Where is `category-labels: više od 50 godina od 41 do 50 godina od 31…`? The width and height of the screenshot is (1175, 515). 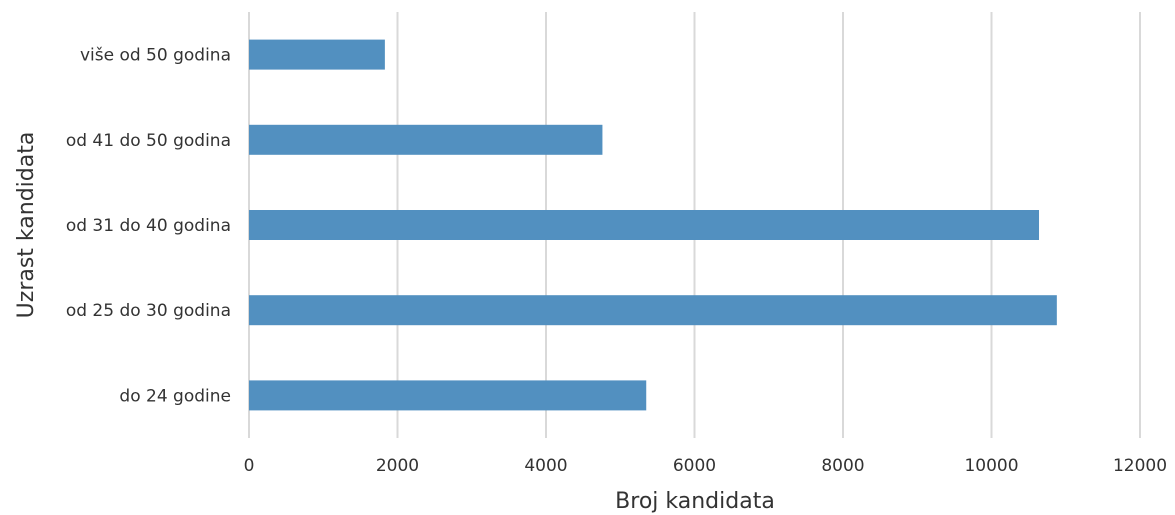
category-labels: više od 50 godina od 41 do 50 godina od 31… is located at coordinates (148, 226).